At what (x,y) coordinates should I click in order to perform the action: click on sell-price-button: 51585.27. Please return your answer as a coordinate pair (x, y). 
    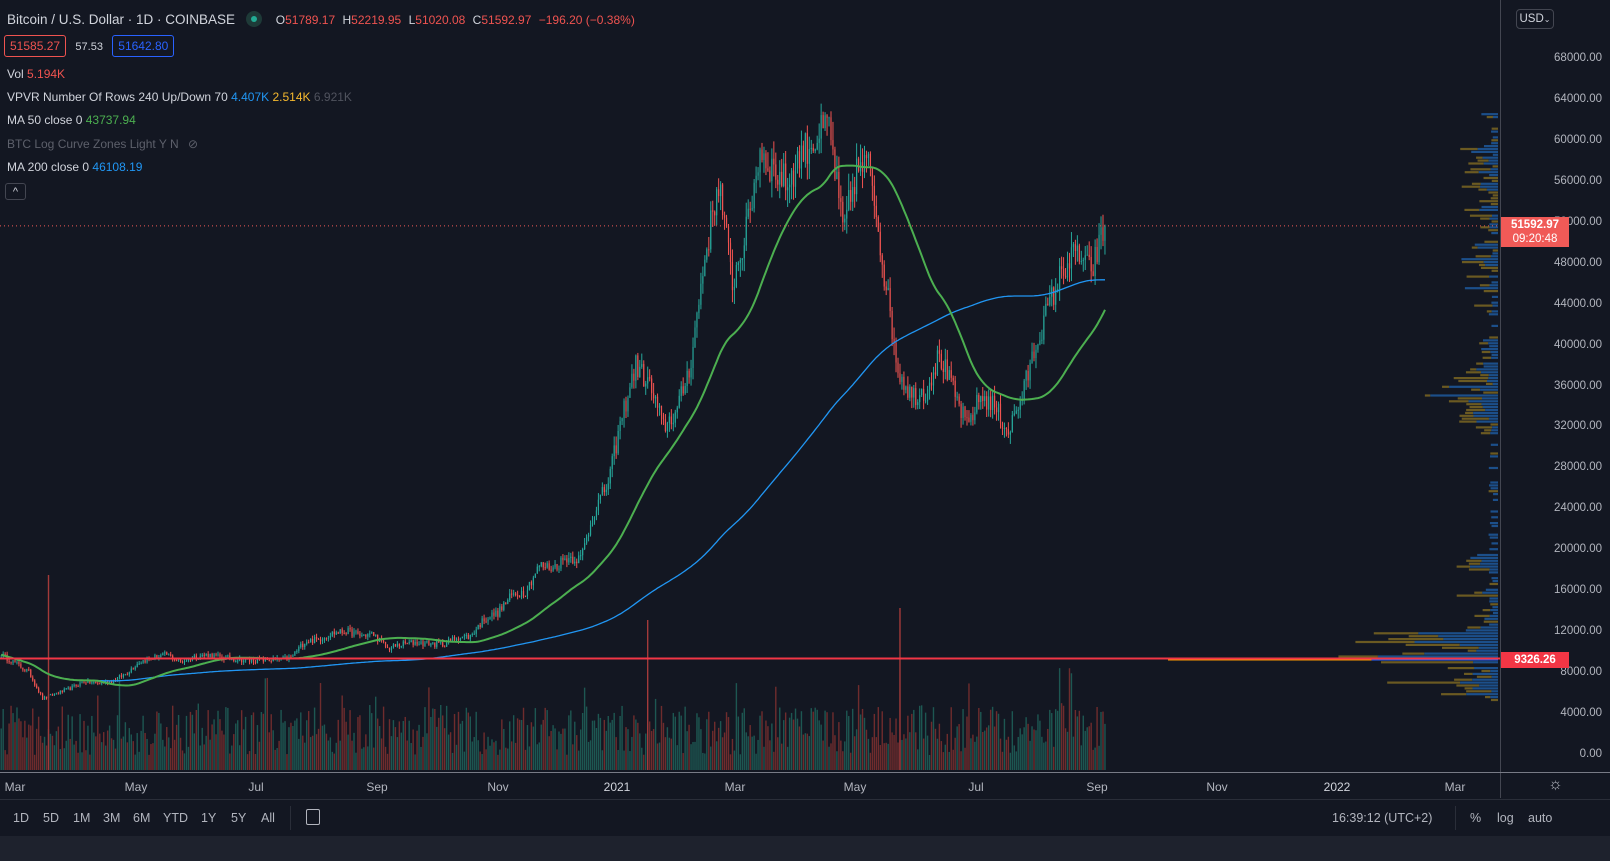
    Looking at the image, I should click on (35, 46).